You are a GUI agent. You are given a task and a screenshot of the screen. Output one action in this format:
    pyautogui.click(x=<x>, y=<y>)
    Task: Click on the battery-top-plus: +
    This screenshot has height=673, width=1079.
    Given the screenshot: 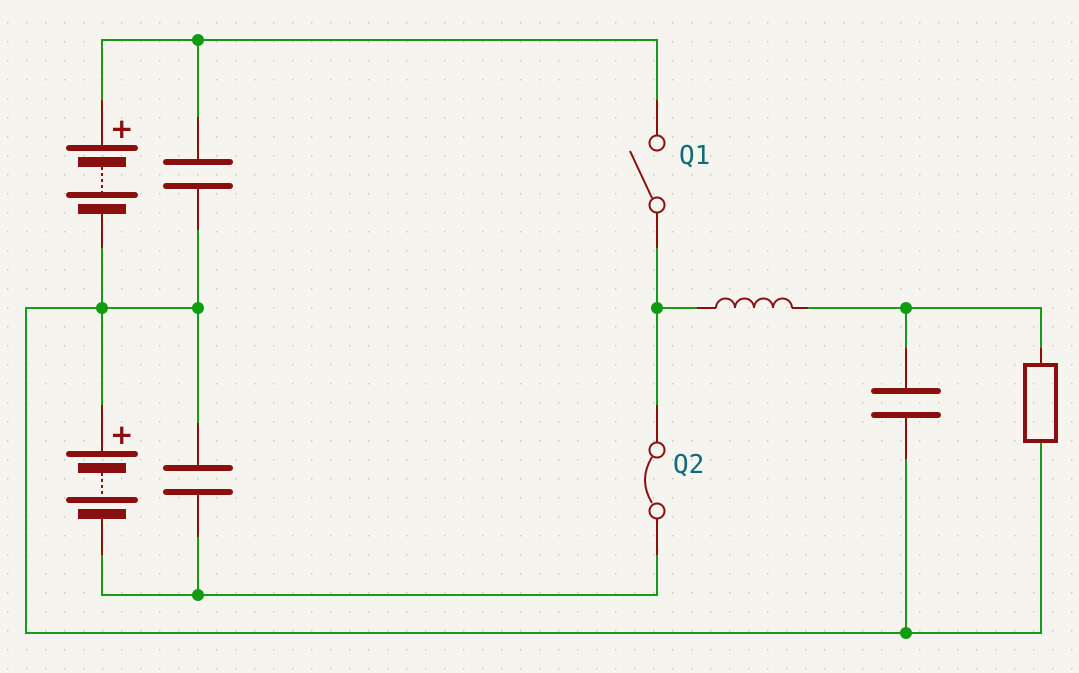 What is the action you would take?
    pyautogui.click(x=121, y=128)
    